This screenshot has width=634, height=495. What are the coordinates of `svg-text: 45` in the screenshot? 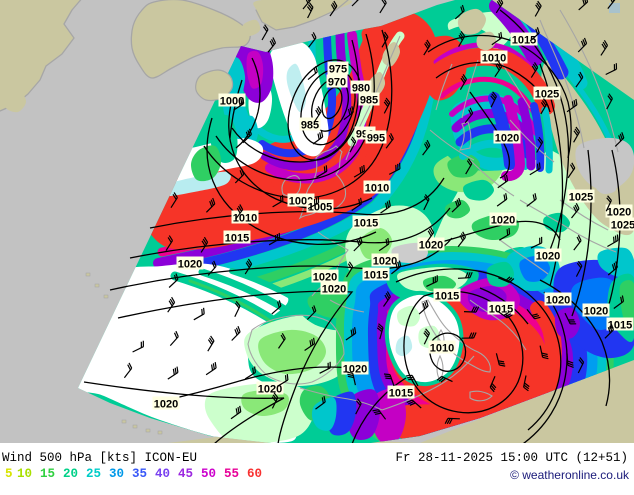 It's located at (185, 474).